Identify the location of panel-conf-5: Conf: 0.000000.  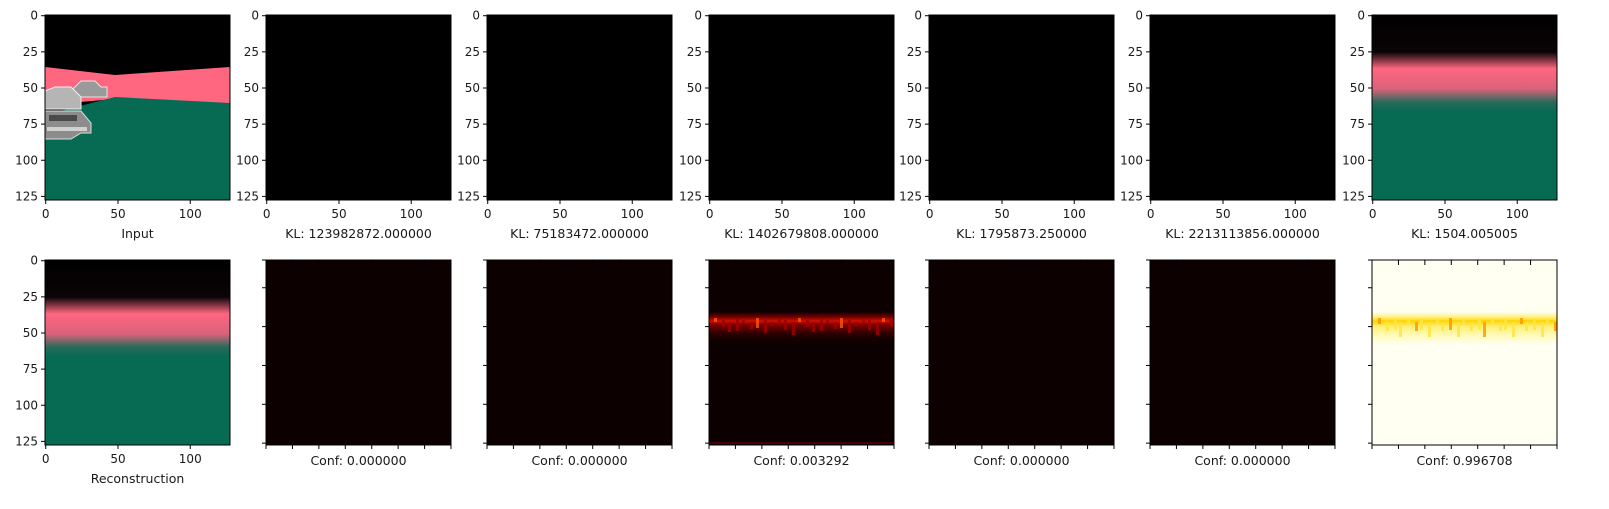
(1241, 363).